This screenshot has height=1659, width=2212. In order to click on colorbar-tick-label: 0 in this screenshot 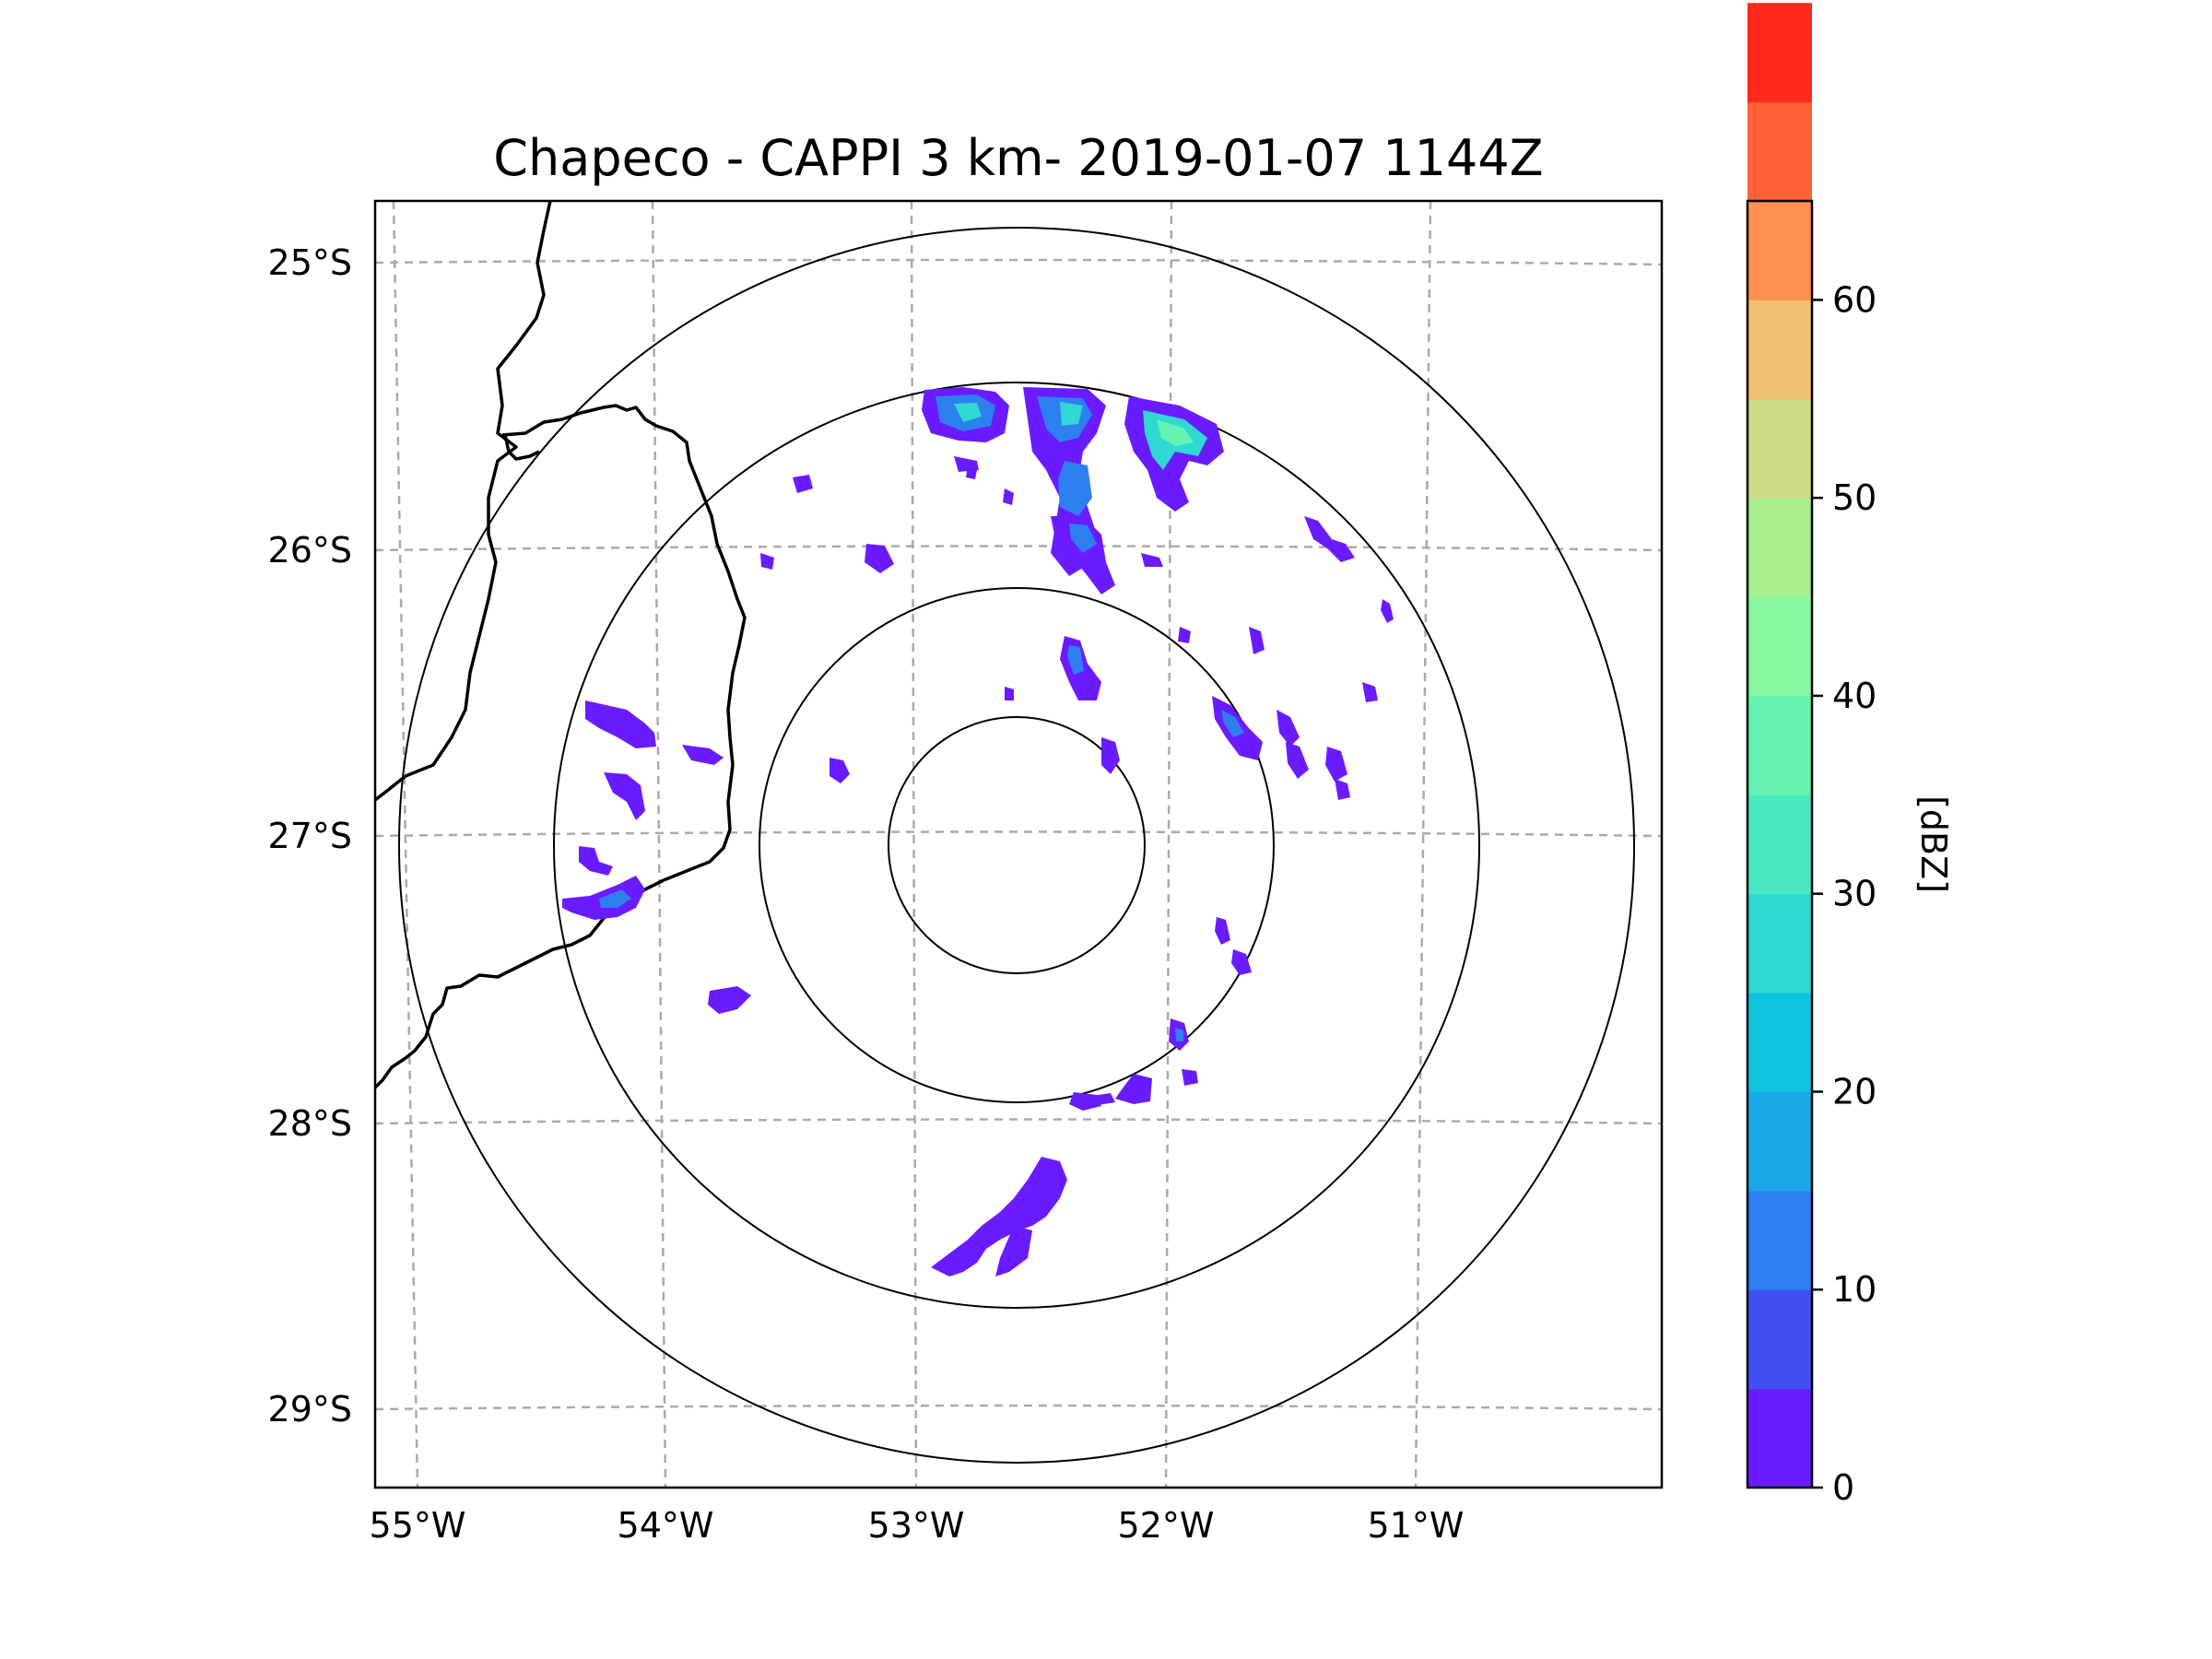, I will do `click(1843, 1487)`.